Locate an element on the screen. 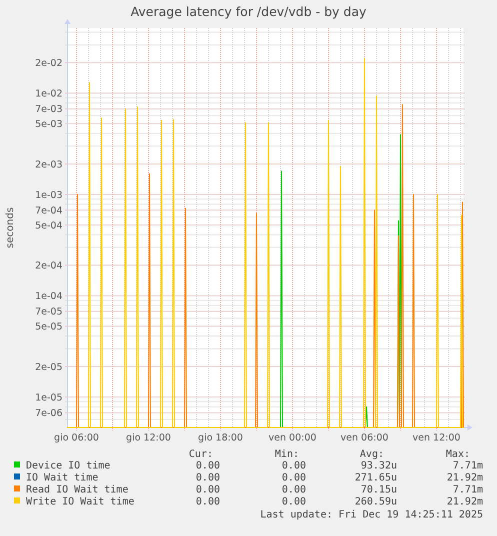 The width and height of the screenshot is (497, 536). text: 260.59u is located at coordinates (375, 502).